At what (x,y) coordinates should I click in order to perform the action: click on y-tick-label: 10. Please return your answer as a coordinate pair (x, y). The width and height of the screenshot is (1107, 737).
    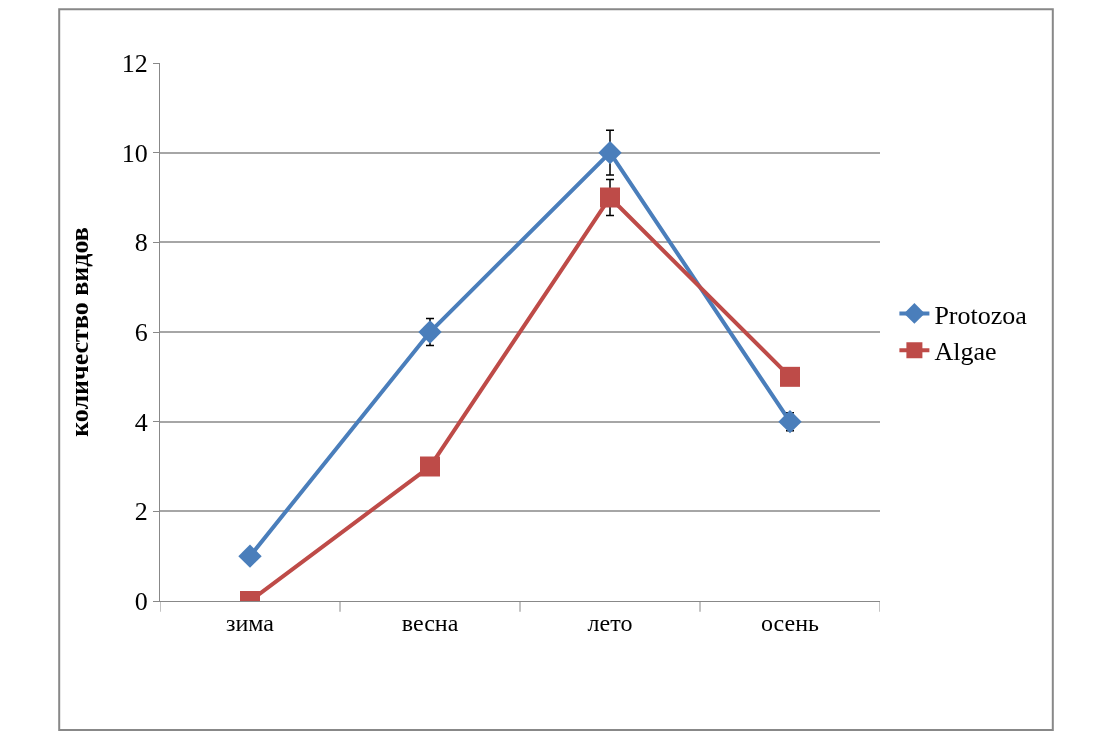
    Looking at the image, I should click on (134, 153).